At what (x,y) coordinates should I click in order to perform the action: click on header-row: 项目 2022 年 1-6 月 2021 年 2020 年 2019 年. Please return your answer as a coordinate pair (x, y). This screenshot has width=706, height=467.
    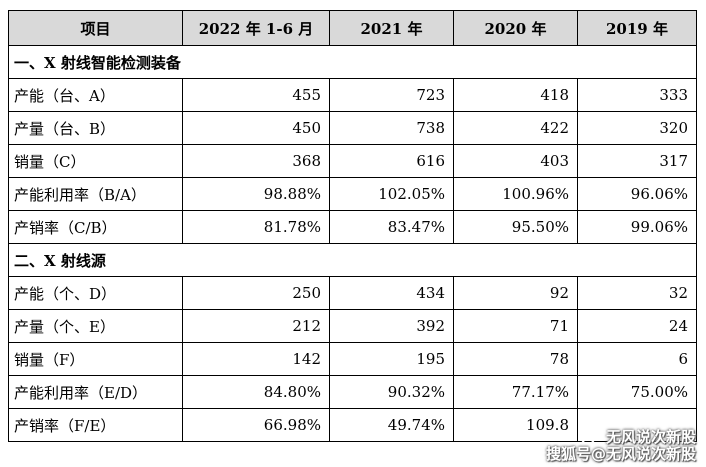
    Looking at the image, I should click on (352, 28).